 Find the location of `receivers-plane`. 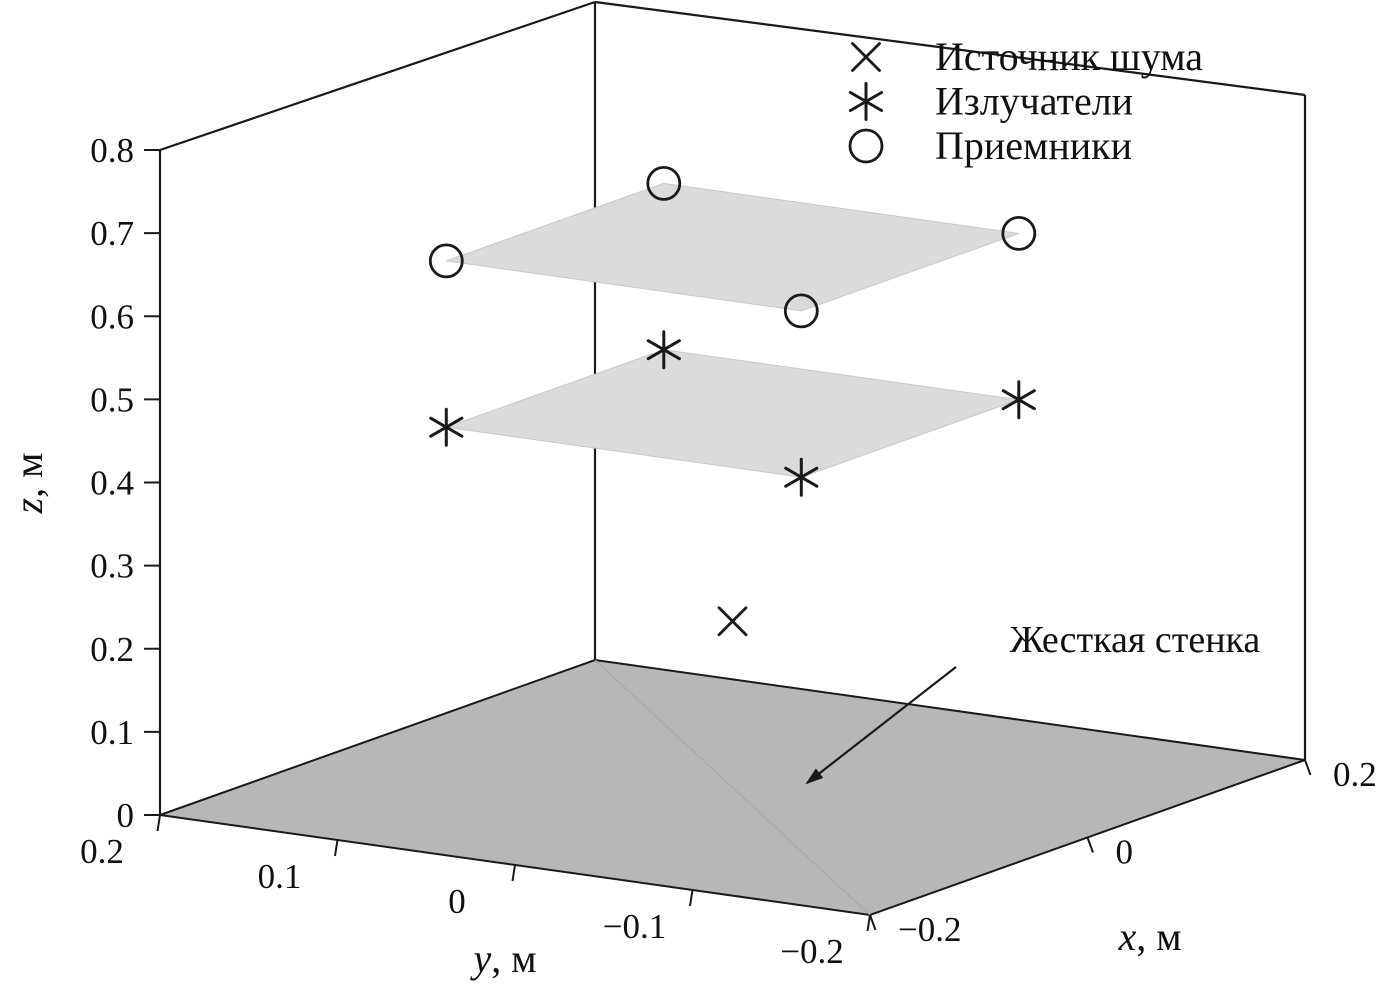

receivers-plane is located at coordinates (732, 247).